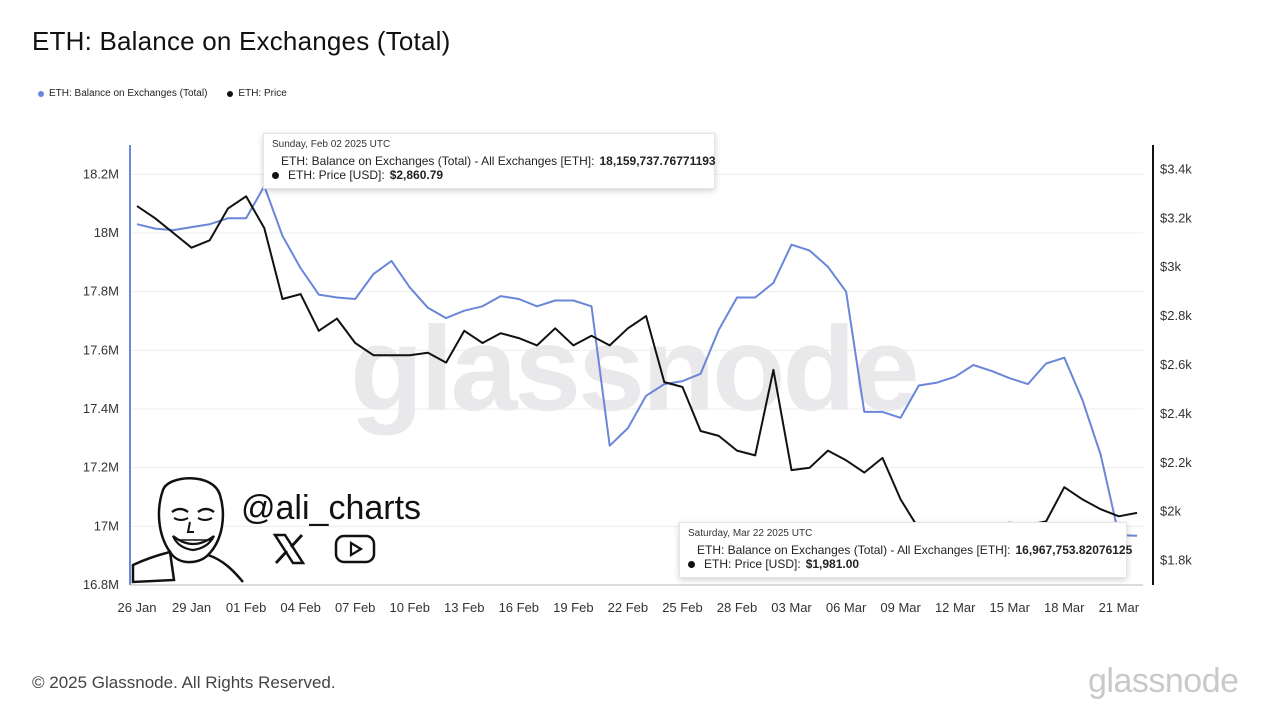 Image resolution: width=1280 pixels, height=720 pixels. What do you see at coordinates (737, 607) in the screenshot?
I see `x-tick-label: 28 Feb` at bounding box center [737, 607].